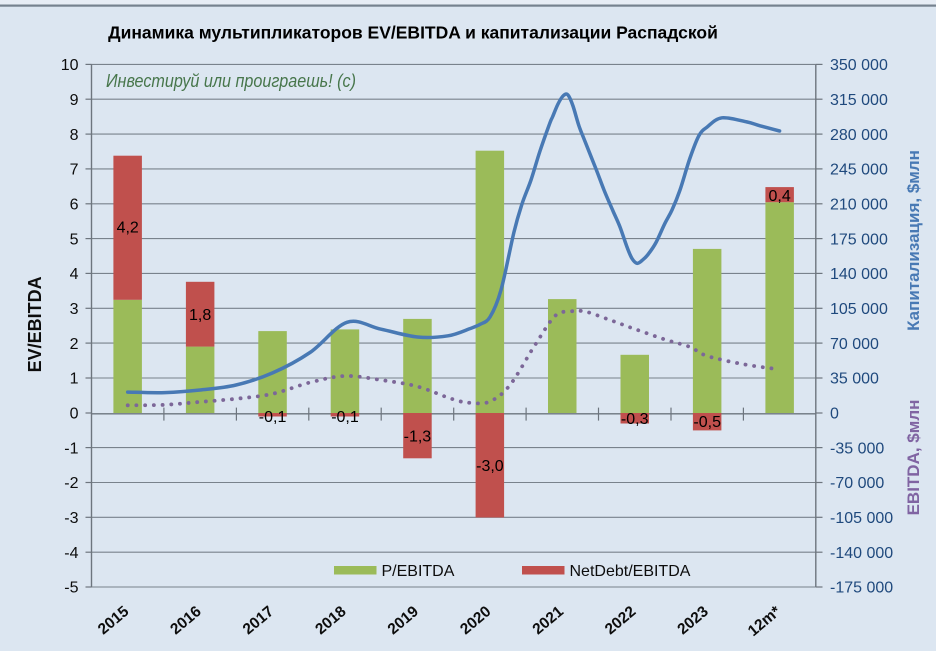  I want to click on svg-text: 5, so click(74, 239).